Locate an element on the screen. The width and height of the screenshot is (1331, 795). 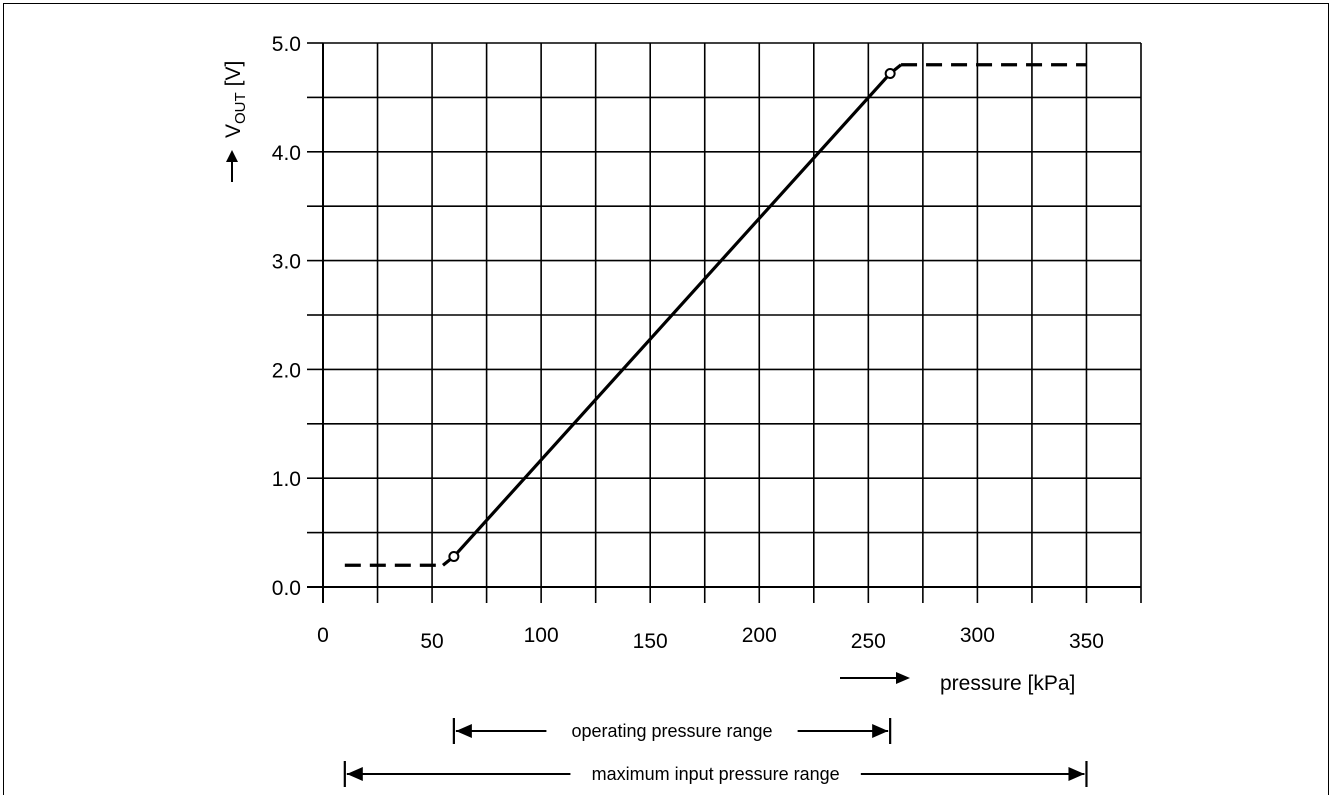
x-tick-label: 0 is located at coordinates (323, 635).